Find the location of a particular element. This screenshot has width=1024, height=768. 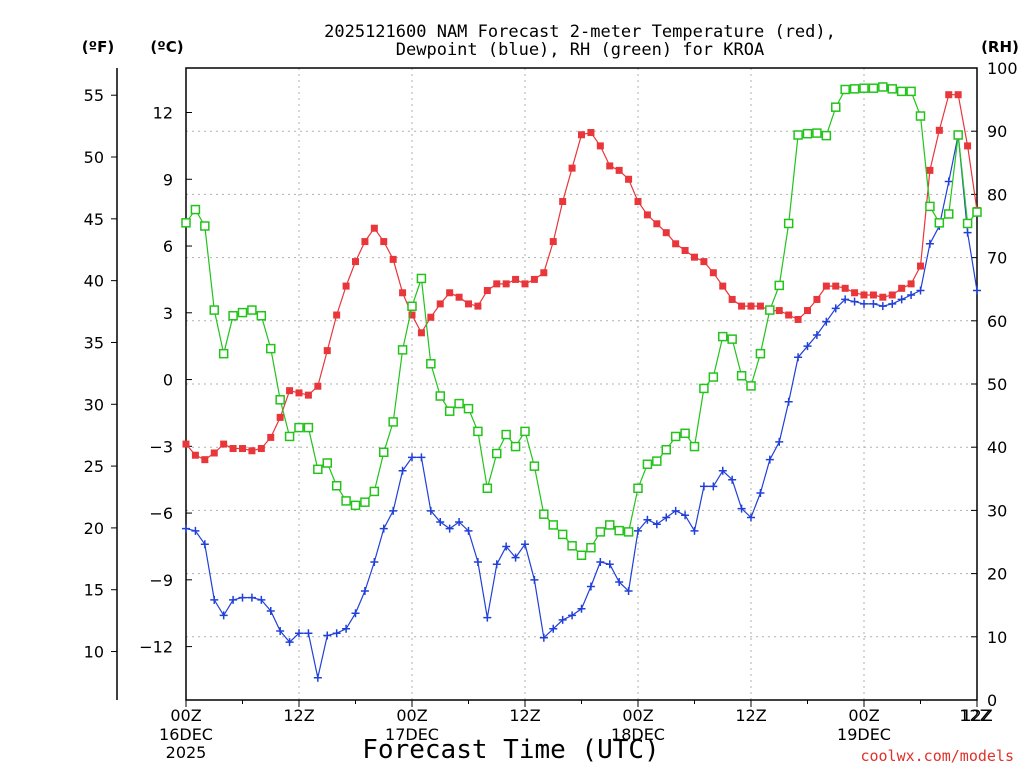

rh-tick-label: 50 is located at coordinates (997, 384).